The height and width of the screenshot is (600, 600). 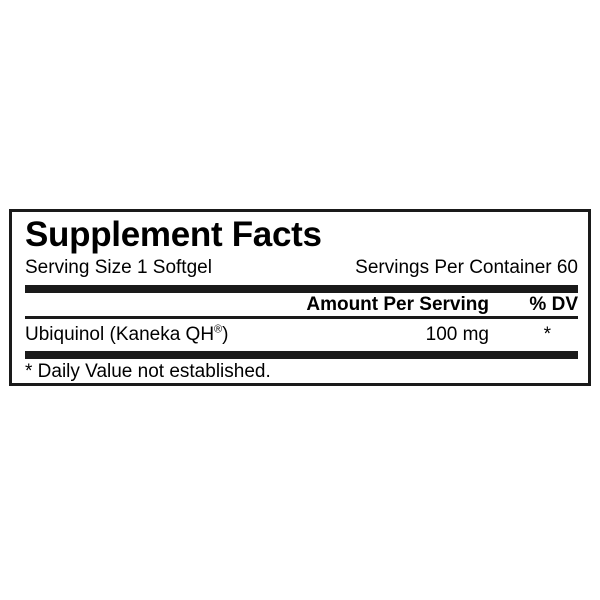 What do you see at coordinates (547, 334) in the screenshot?
I see `ingredient-daily-value: *` at bounding box center [547, 334].